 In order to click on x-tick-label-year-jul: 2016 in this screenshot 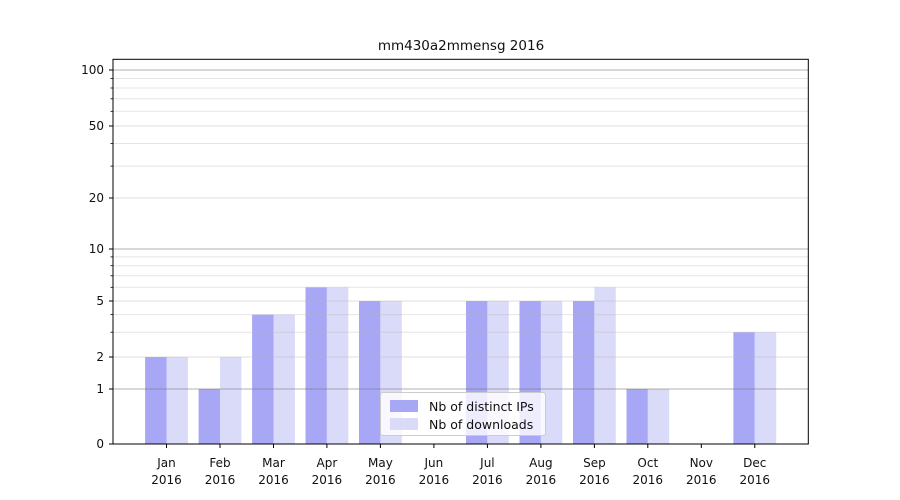, I will do `click(487, 480)`.